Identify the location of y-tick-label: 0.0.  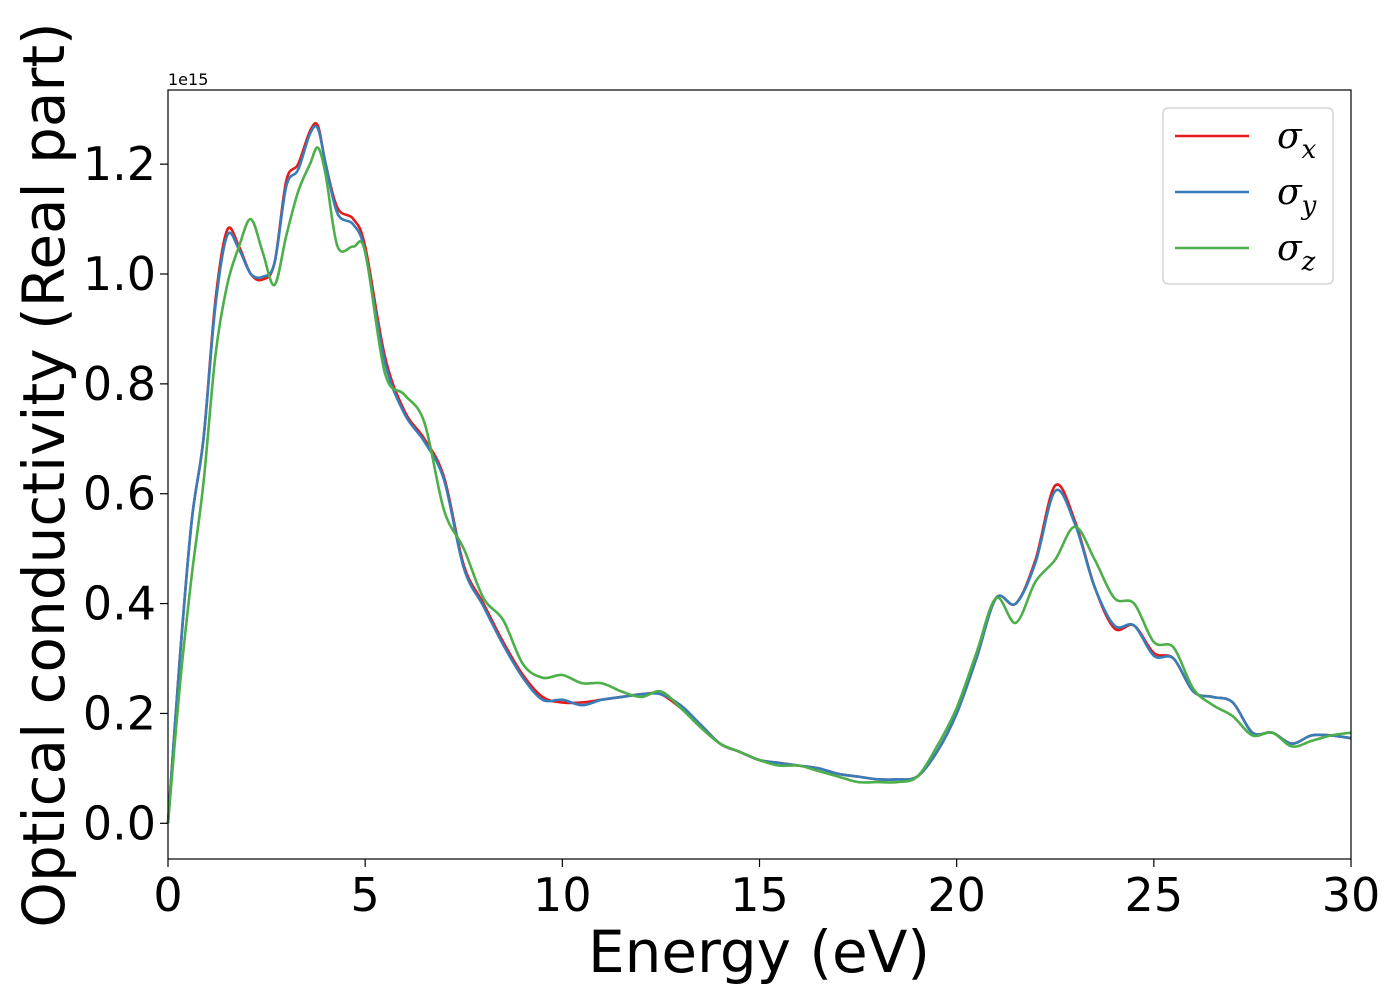
(119, 823).